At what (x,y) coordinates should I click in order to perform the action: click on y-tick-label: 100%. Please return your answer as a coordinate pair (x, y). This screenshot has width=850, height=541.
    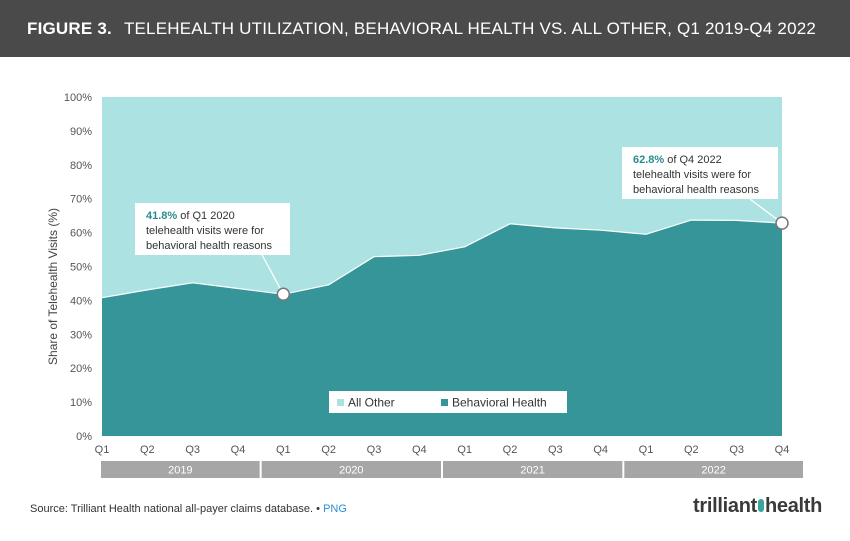
    Looking at the image, I should click on (78, 98).